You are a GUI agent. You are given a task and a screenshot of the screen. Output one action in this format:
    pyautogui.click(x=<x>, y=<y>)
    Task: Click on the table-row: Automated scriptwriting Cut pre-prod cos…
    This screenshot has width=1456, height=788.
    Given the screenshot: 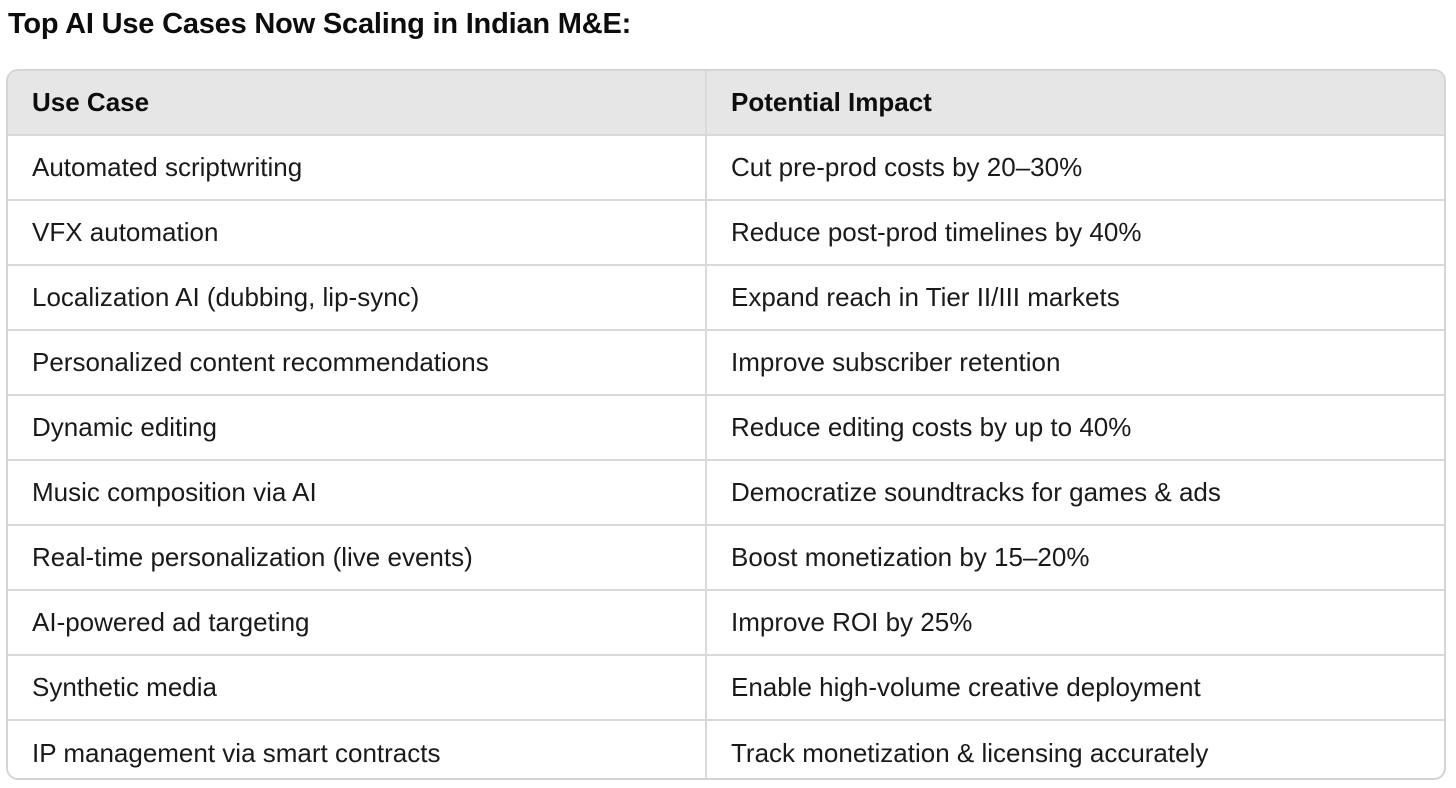 What is the action you would take?
    pyautogui.click(x=726, y=168)
    